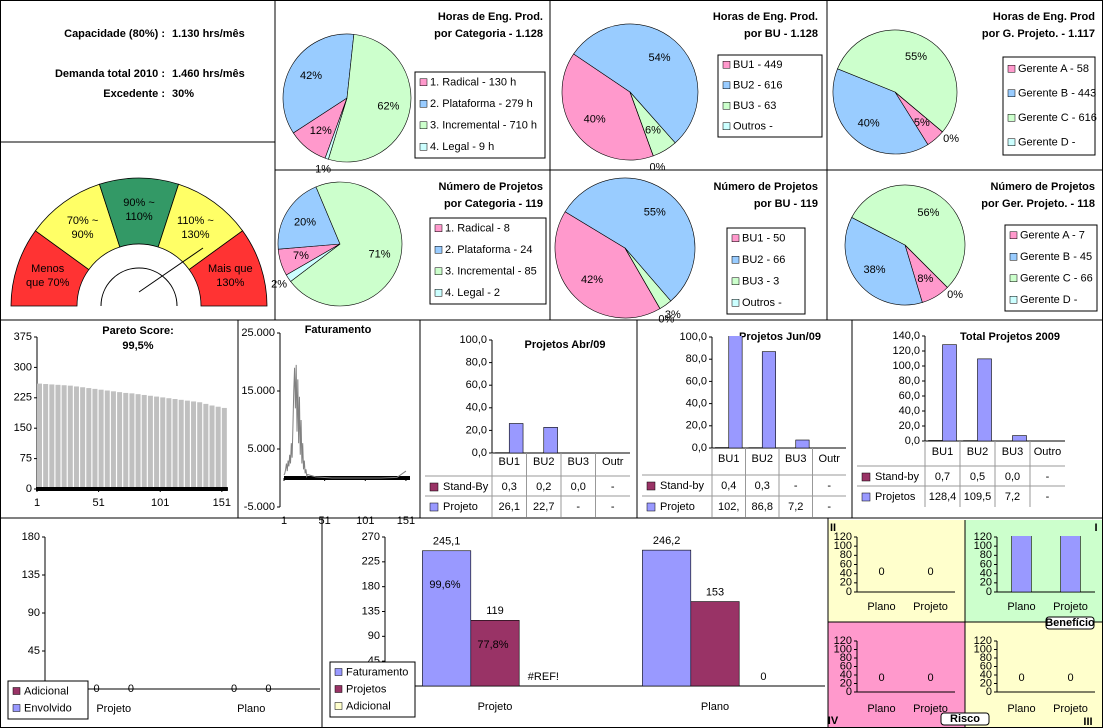 Image resolution: width=1103 pixels, height=728 pixels. I want to click on line, so click(345, 421).